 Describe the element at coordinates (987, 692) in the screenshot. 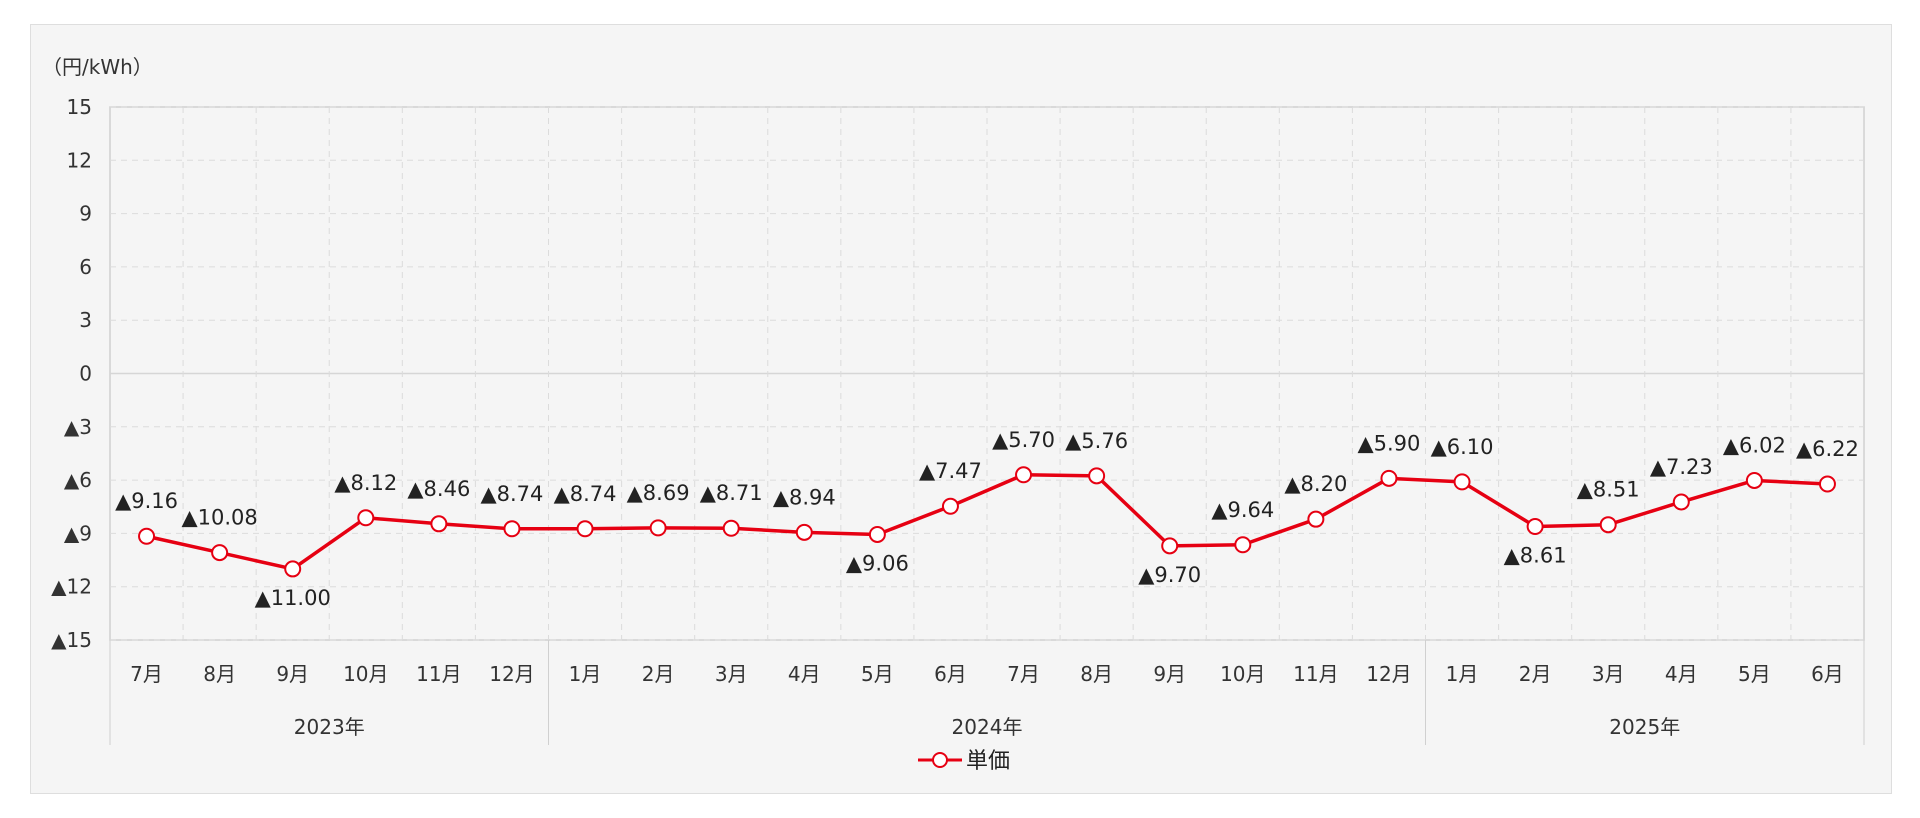

I see `year-group-labels: 2023年 2024年 2025年` at that location.